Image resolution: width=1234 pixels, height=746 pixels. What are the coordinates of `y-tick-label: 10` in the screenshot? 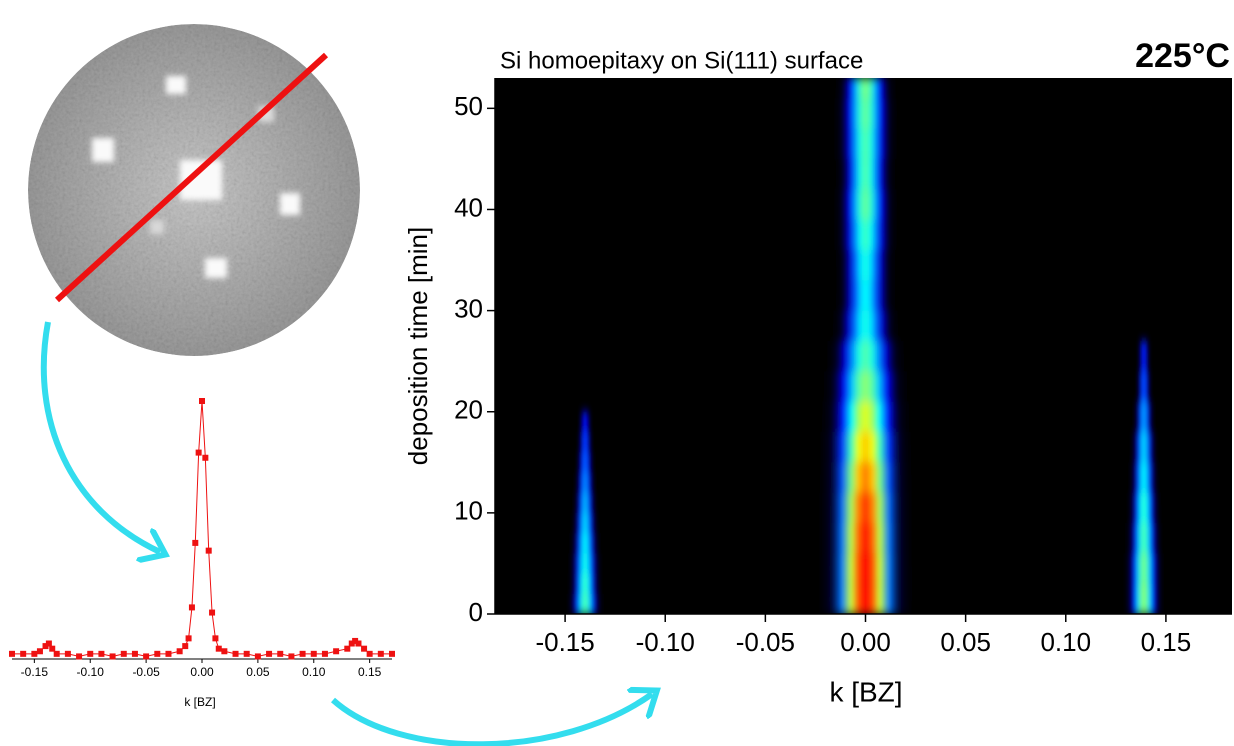 It's located at (468, 511).